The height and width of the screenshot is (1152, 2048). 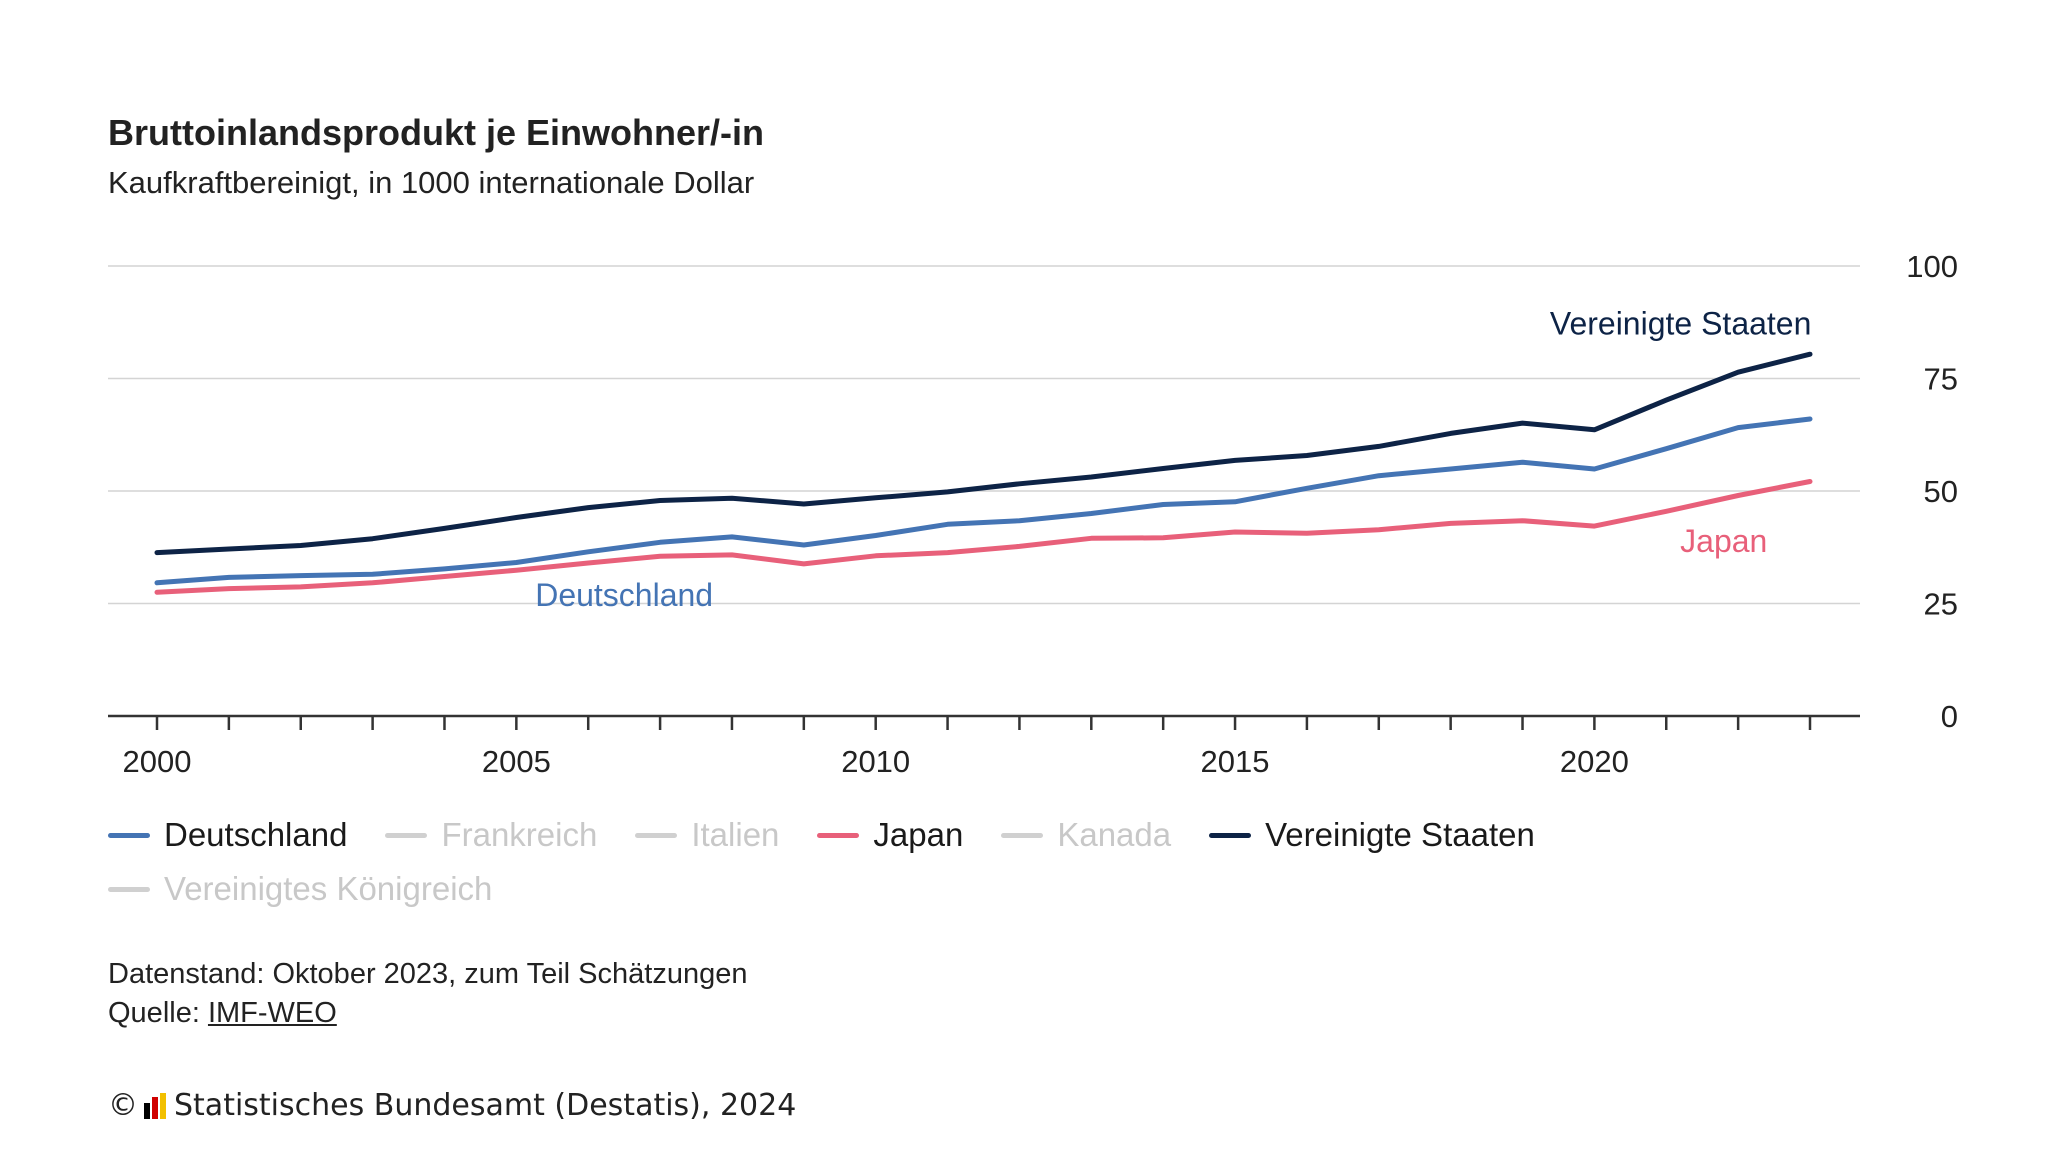 I want to click on x-tick-label: 2000, so click(x=157, y=761).